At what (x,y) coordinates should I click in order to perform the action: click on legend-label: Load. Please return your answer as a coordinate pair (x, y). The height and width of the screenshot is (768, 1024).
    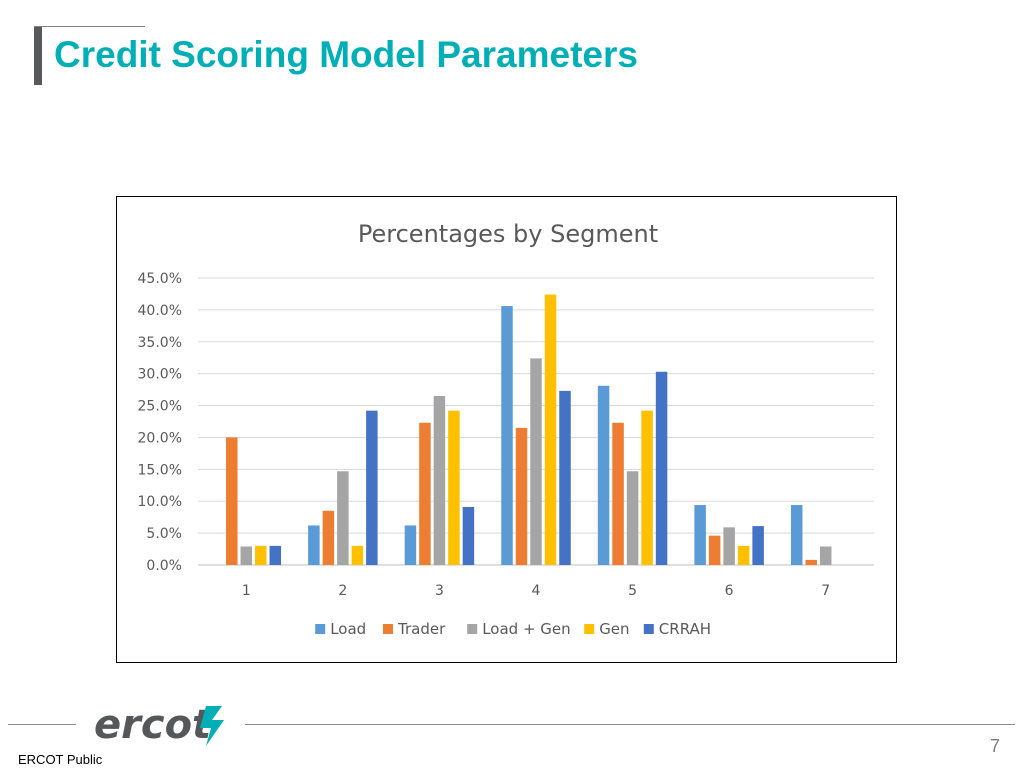
    Looking at the image, I should click on (348, 629).